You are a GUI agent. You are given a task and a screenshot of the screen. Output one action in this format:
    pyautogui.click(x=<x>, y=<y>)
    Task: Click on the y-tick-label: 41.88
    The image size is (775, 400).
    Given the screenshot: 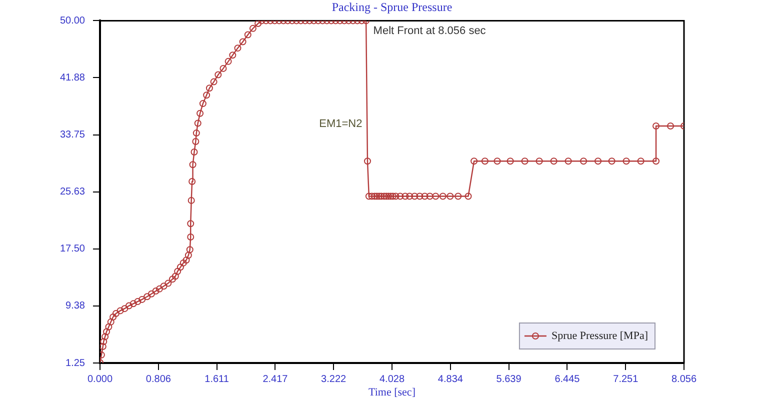 What is the action you would take?
    pyautogui.click(x=73, y=78)
    